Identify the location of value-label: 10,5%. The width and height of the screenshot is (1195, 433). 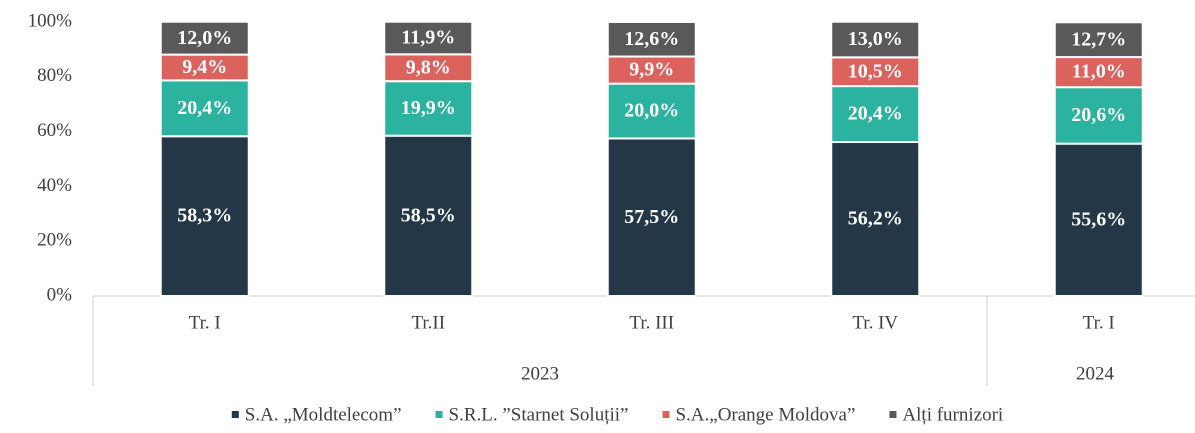
(875, 71).